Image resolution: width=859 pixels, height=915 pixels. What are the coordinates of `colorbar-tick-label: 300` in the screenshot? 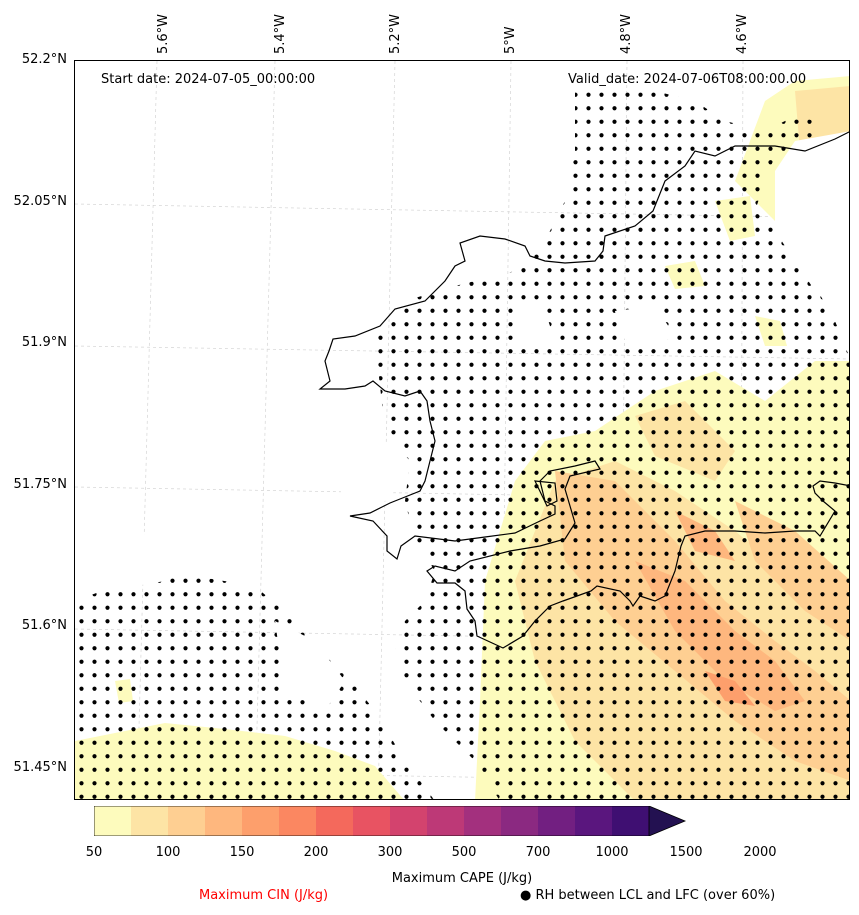 It's located at (390, 852).